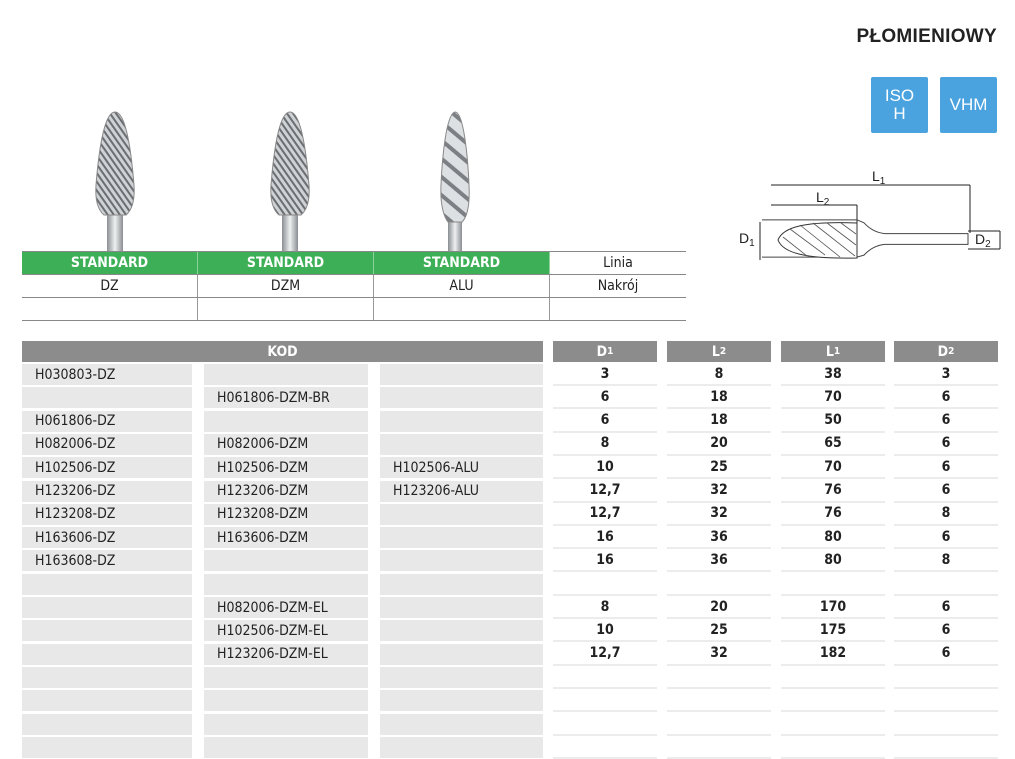 The image size is (1015, 759). Describe the element at coordinates (879, 177) in the screenshot. I see `l1-label: L1` at that location.